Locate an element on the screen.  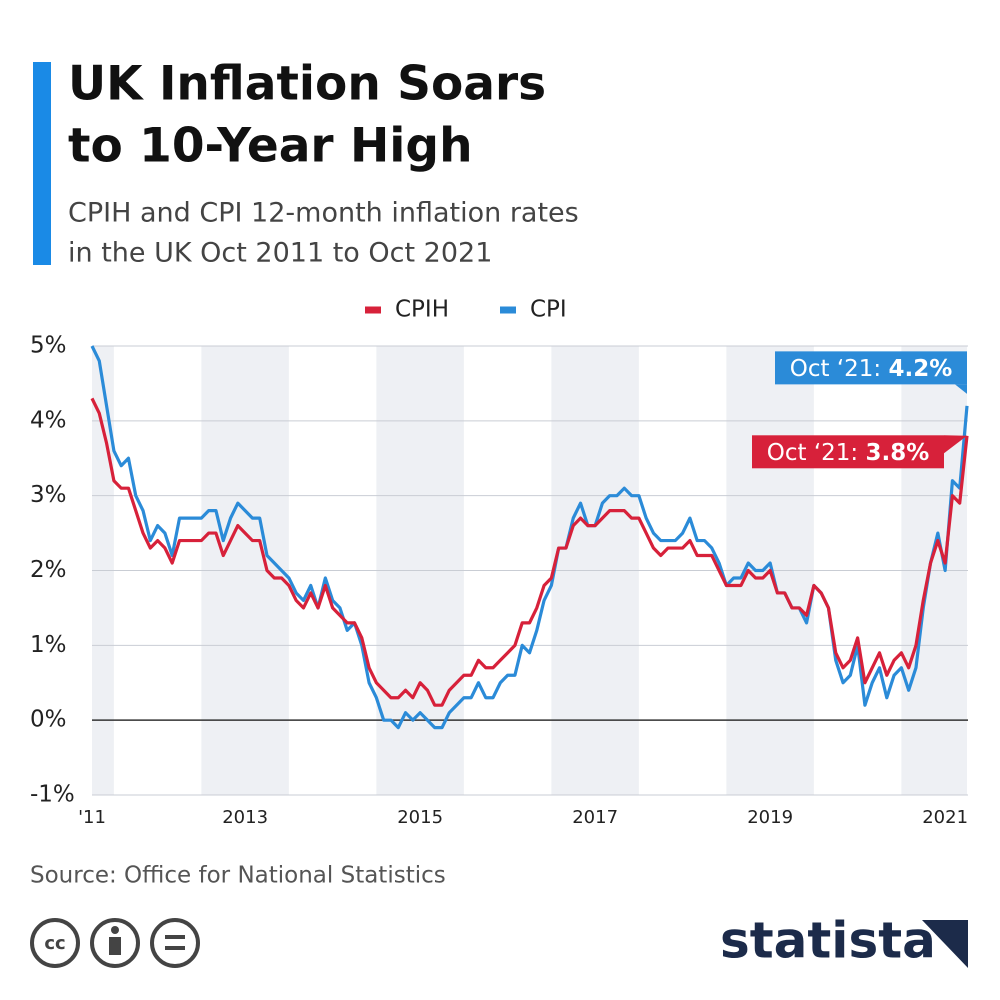
legend-label: CPIH is located at coordinates (422, 310).